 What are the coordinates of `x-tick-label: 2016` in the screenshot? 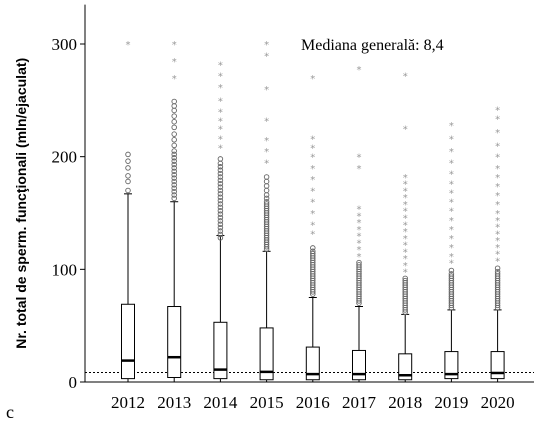 It's located at (313, 402).